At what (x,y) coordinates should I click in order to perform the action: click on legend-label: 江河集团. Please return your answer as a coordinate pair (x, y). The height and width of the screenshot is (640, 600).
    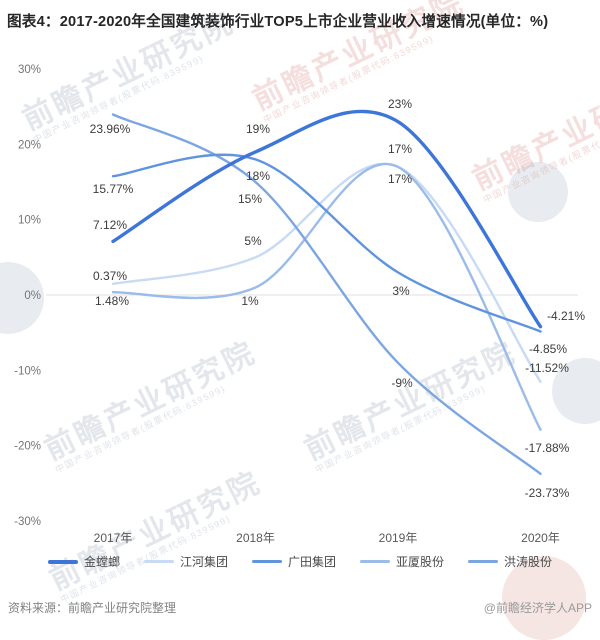
    Looking at the image, I should click on (203, 562).